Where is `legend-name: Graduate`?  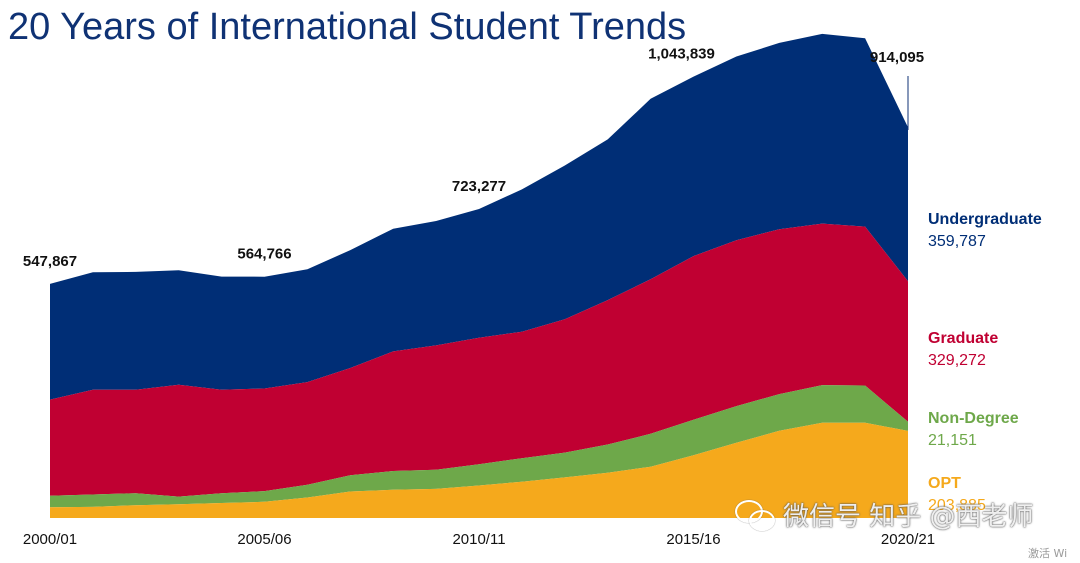
legend-name: Graduate is located at coordinates (963, 338).